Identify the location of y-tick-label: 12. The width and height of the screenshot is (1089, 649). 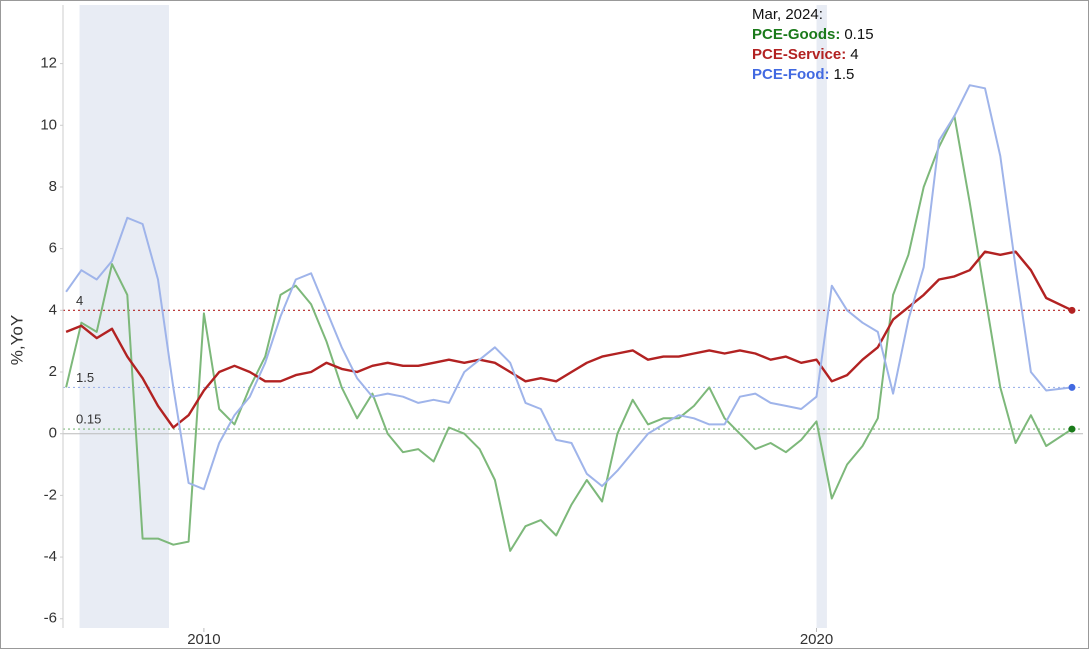
(48, 63).